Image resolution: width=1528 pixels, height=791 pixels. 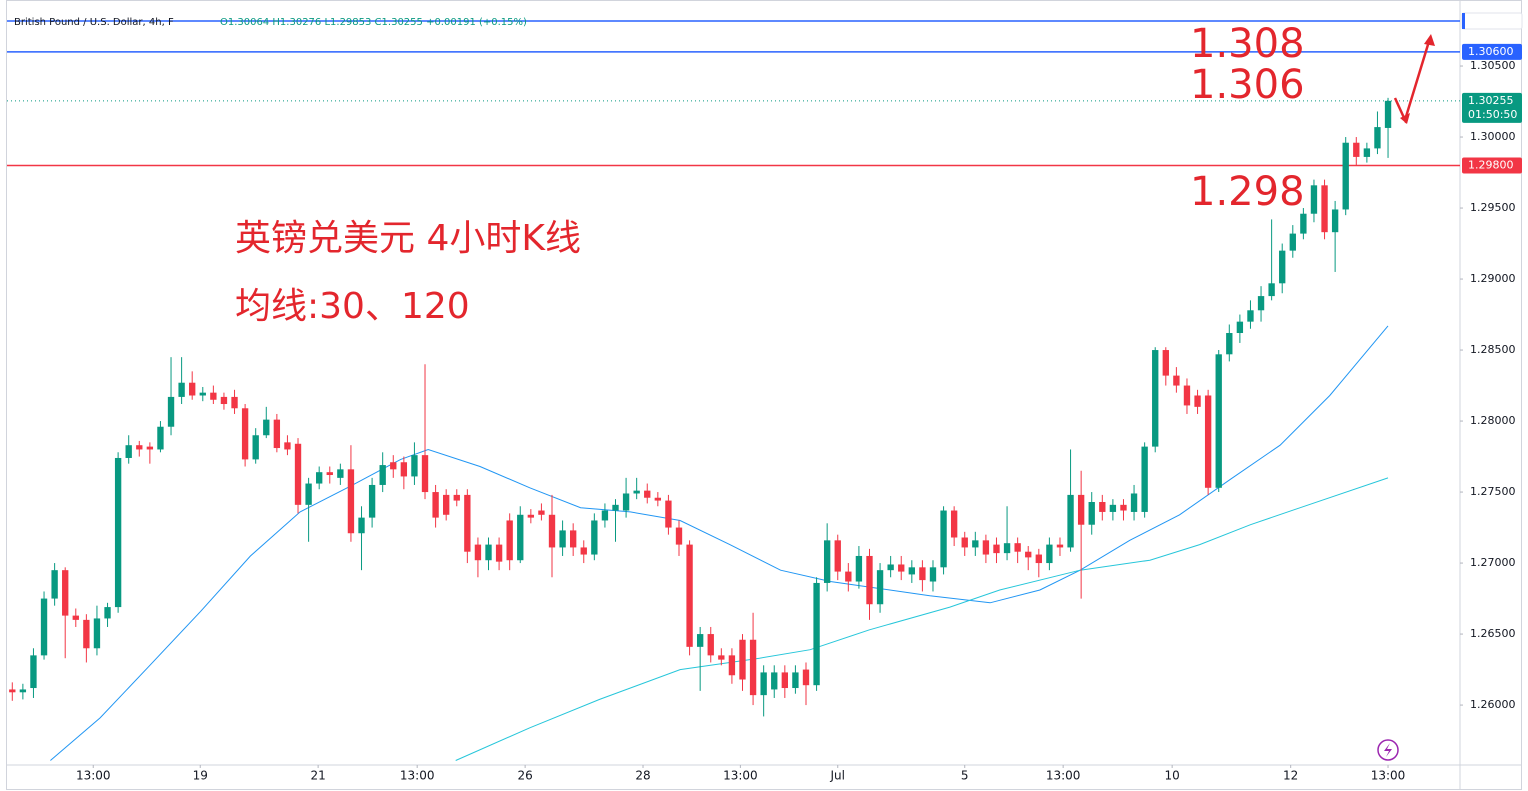 I want to click on x-tick-label: 12, so click(x=1290, y=776).